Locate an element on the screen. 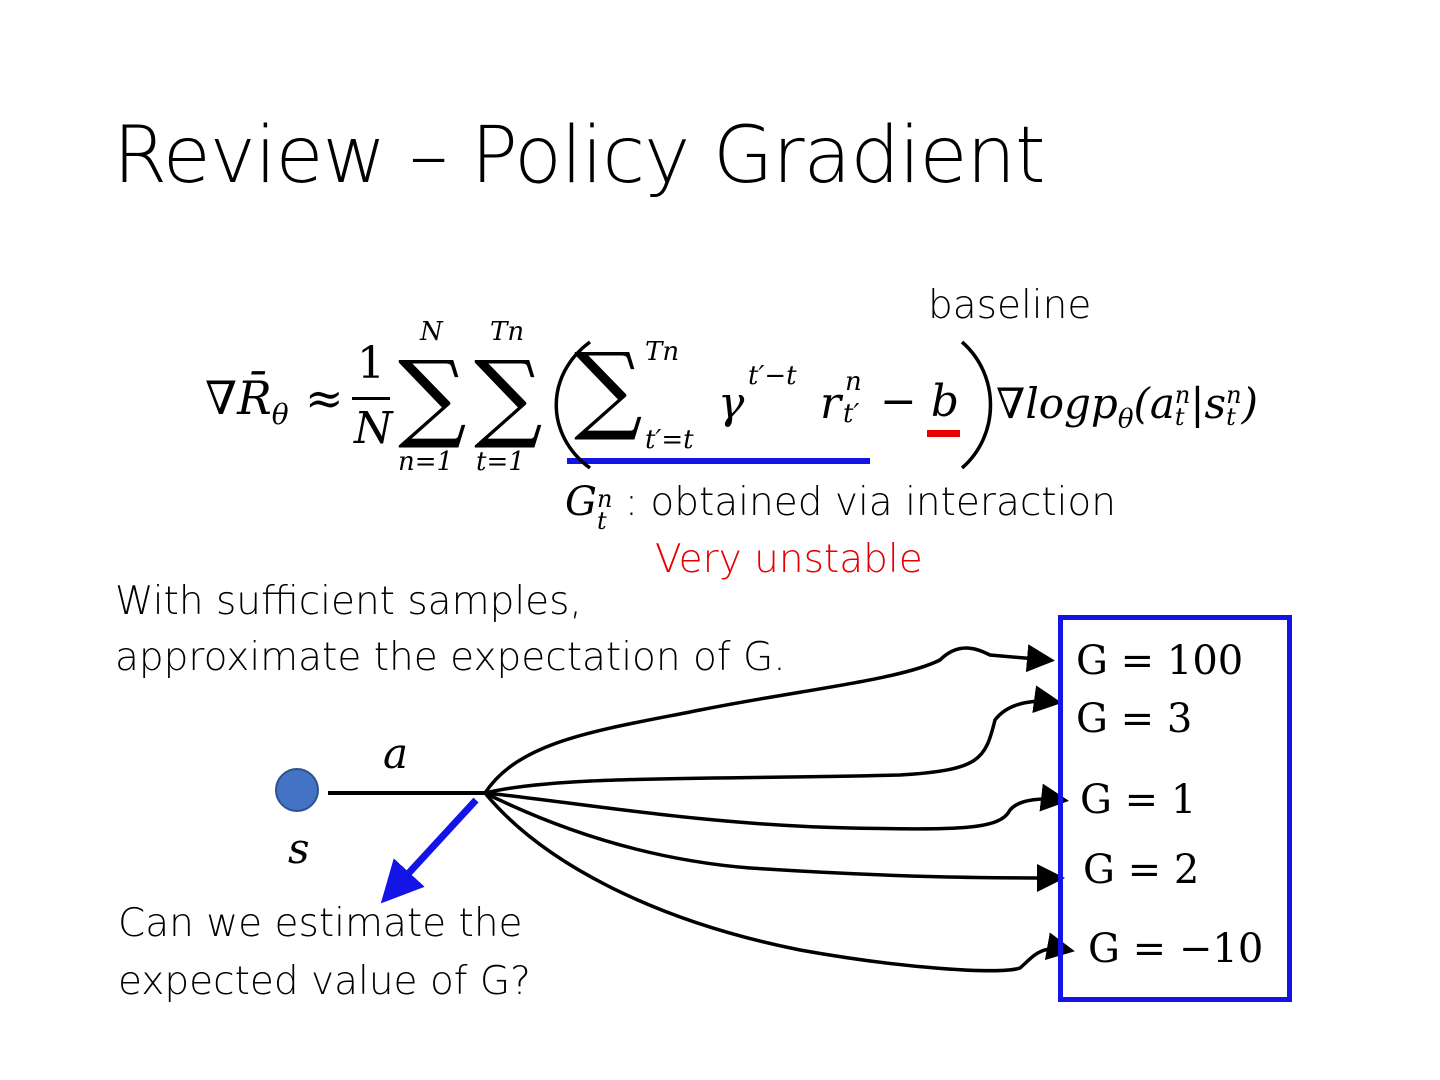 The width and height of the screenshot is (1440, 1080). baseline-red-mark is located at coordinates (943, 433).